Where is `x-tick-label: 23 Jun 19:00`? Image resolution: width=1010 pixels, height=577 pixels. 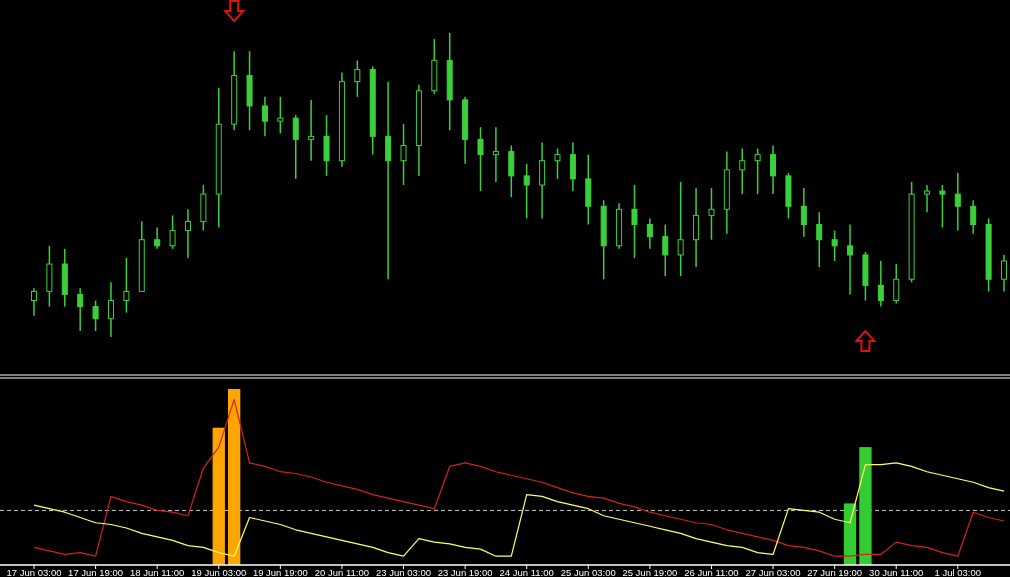
x-tick-label: 23 Jun 19:00 is located at coordinates (465, 572).